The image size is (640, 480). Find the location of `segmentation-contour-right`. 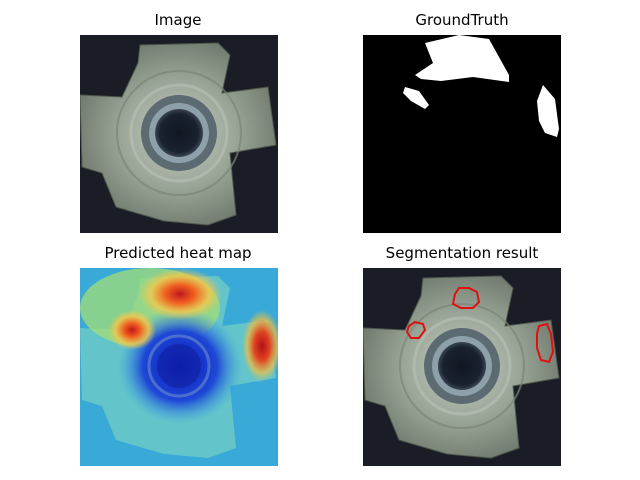

segmentation-contour-right is located at coordinates (545, 343).